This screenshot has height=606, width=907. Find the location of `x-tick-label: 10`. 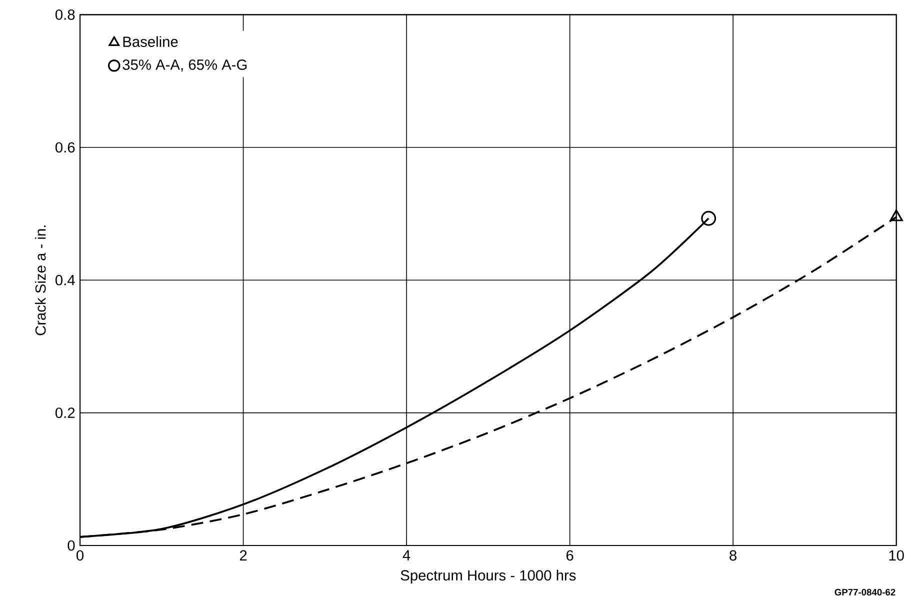

x-tick-label: 10 is located at coordinates (896, 555).